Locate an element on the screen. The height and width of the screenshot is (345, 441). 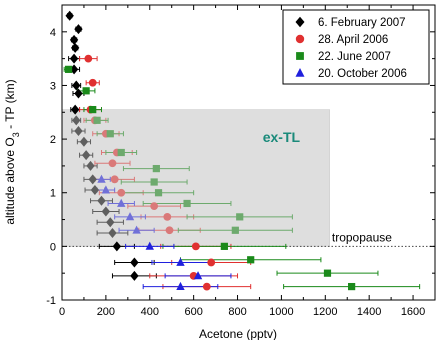
x-tick-label: 200 is located at coordinates (106, 312).